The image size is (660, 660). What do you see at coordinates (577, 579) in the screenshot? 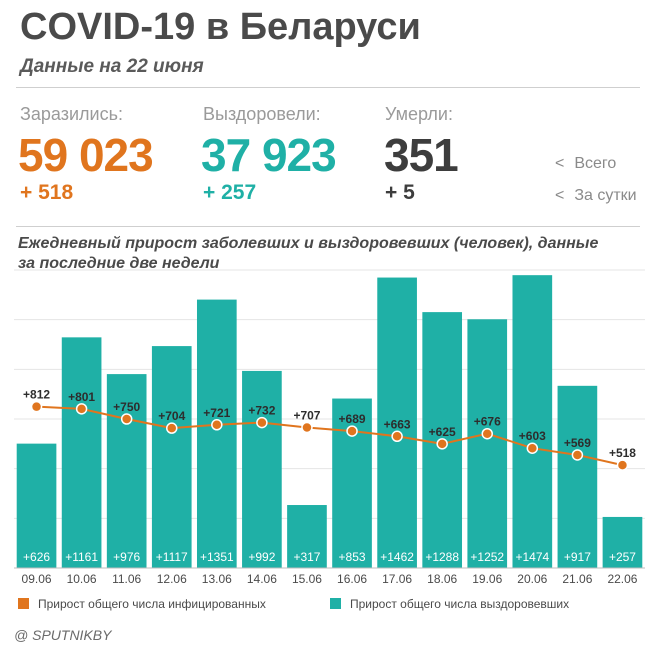
I see `x-tick-label: 21.06` at bounding box center [577, 579].